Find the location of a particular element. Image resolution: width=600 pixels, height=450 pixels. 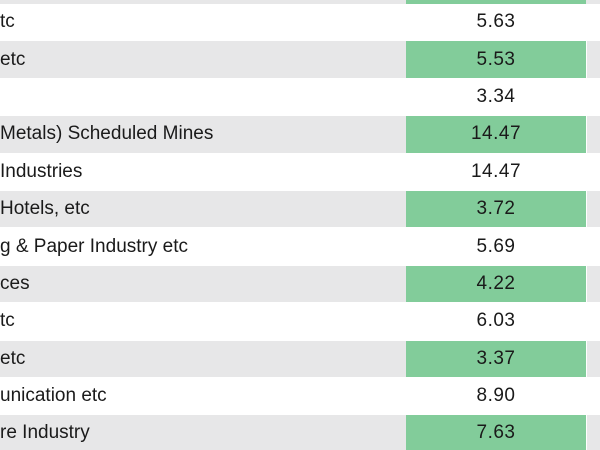

table-row: ces 4.22 is located at coordinates (300, 283).